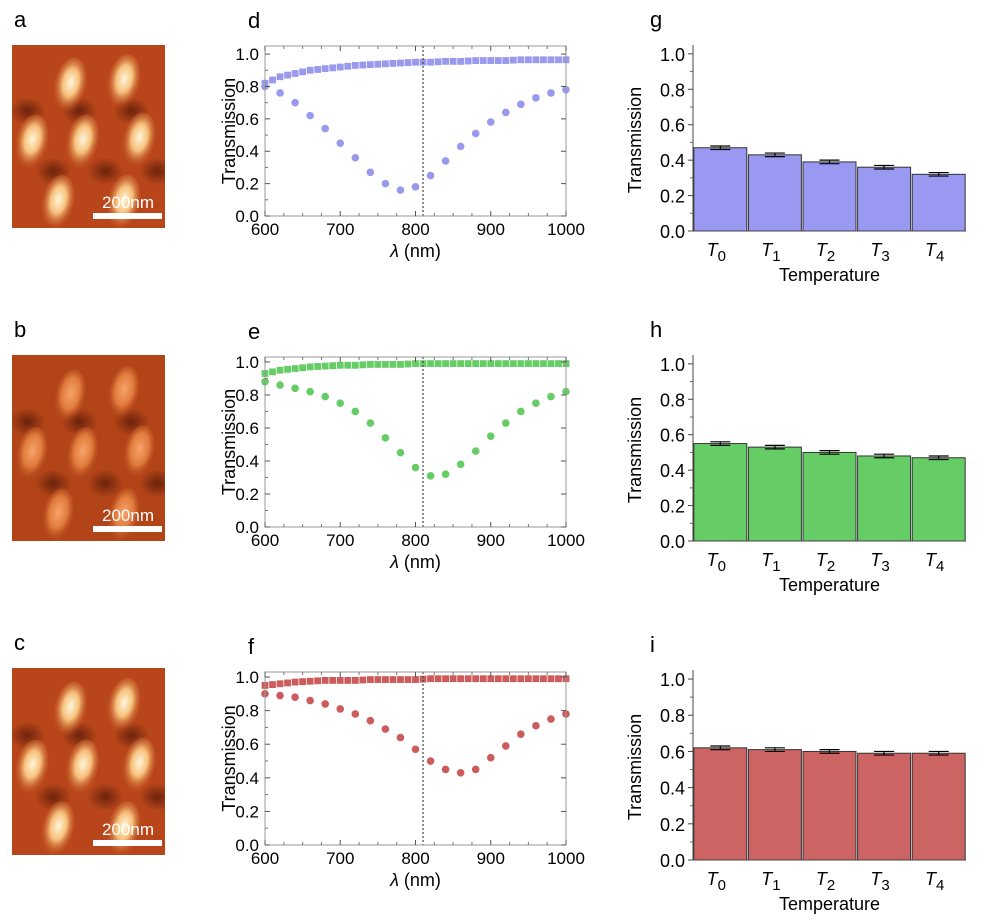  What do you see at coordinates (88, 117) in the screenshot?
I see `afm-image-a: a 200nm` at bounding box center [88, 117].